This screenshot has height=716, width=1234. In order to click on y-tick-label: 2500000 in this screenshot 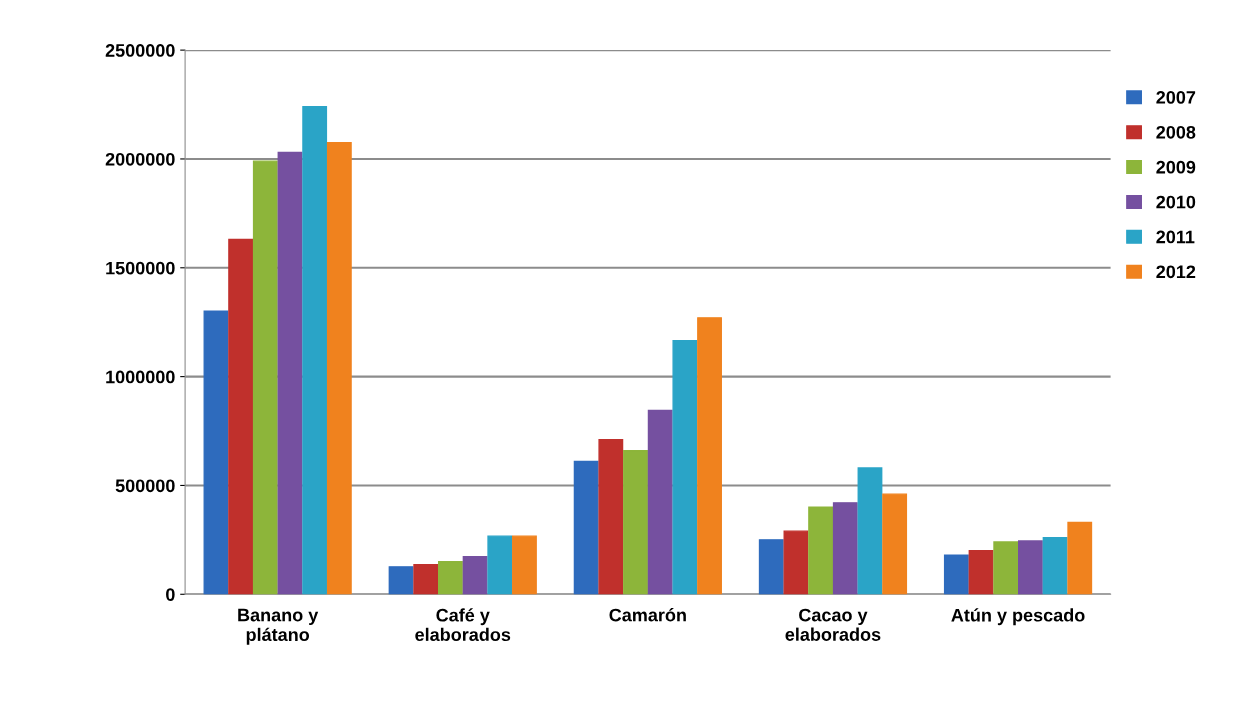, I will do `click(140, 50)`.